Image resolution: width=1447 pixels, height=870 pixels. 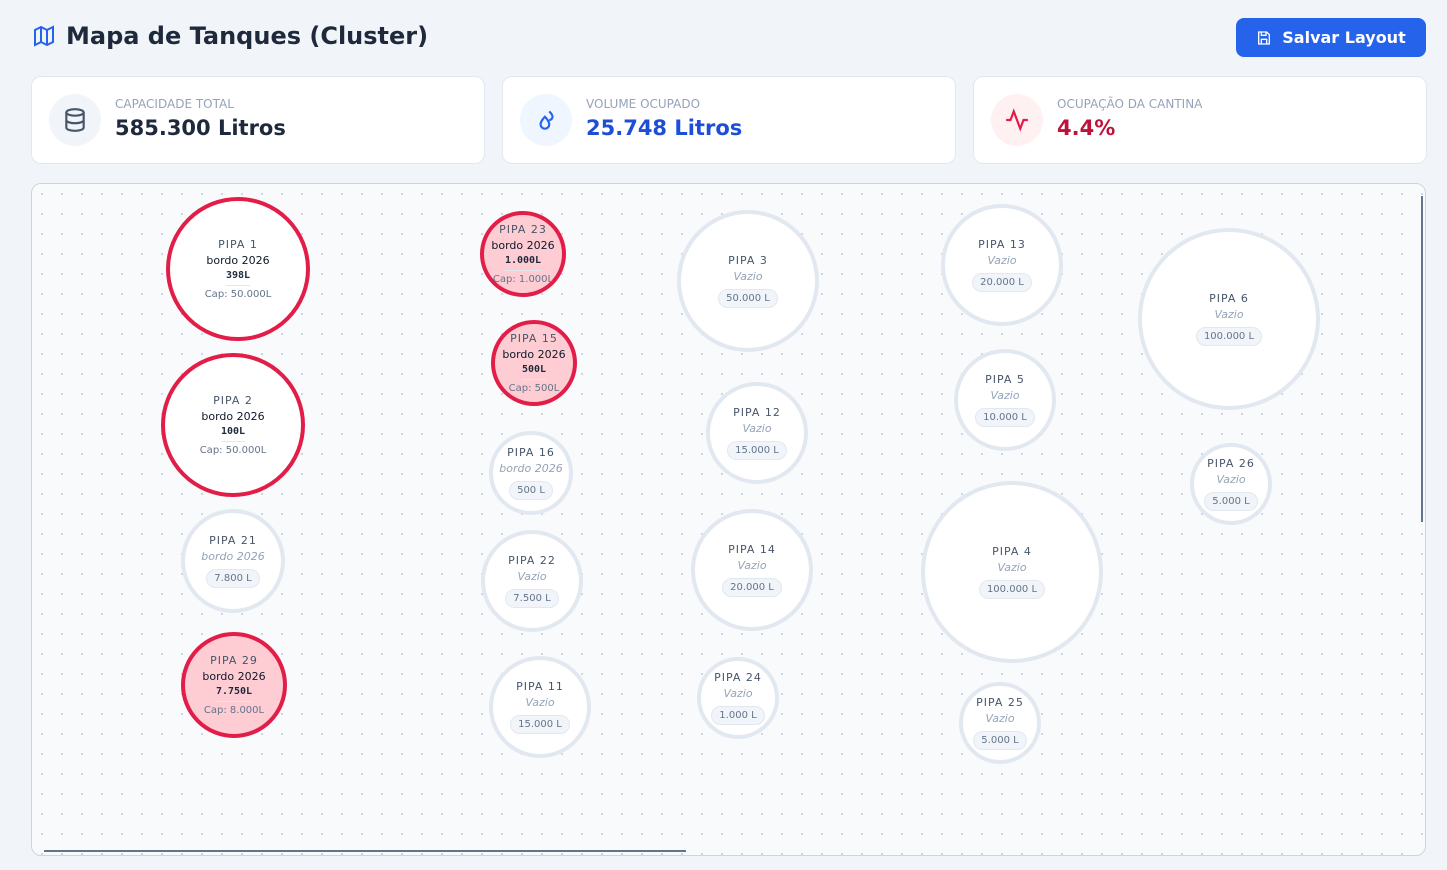 I want to click on stat-value: 25.748 Litros, so click(x=664, y=128).